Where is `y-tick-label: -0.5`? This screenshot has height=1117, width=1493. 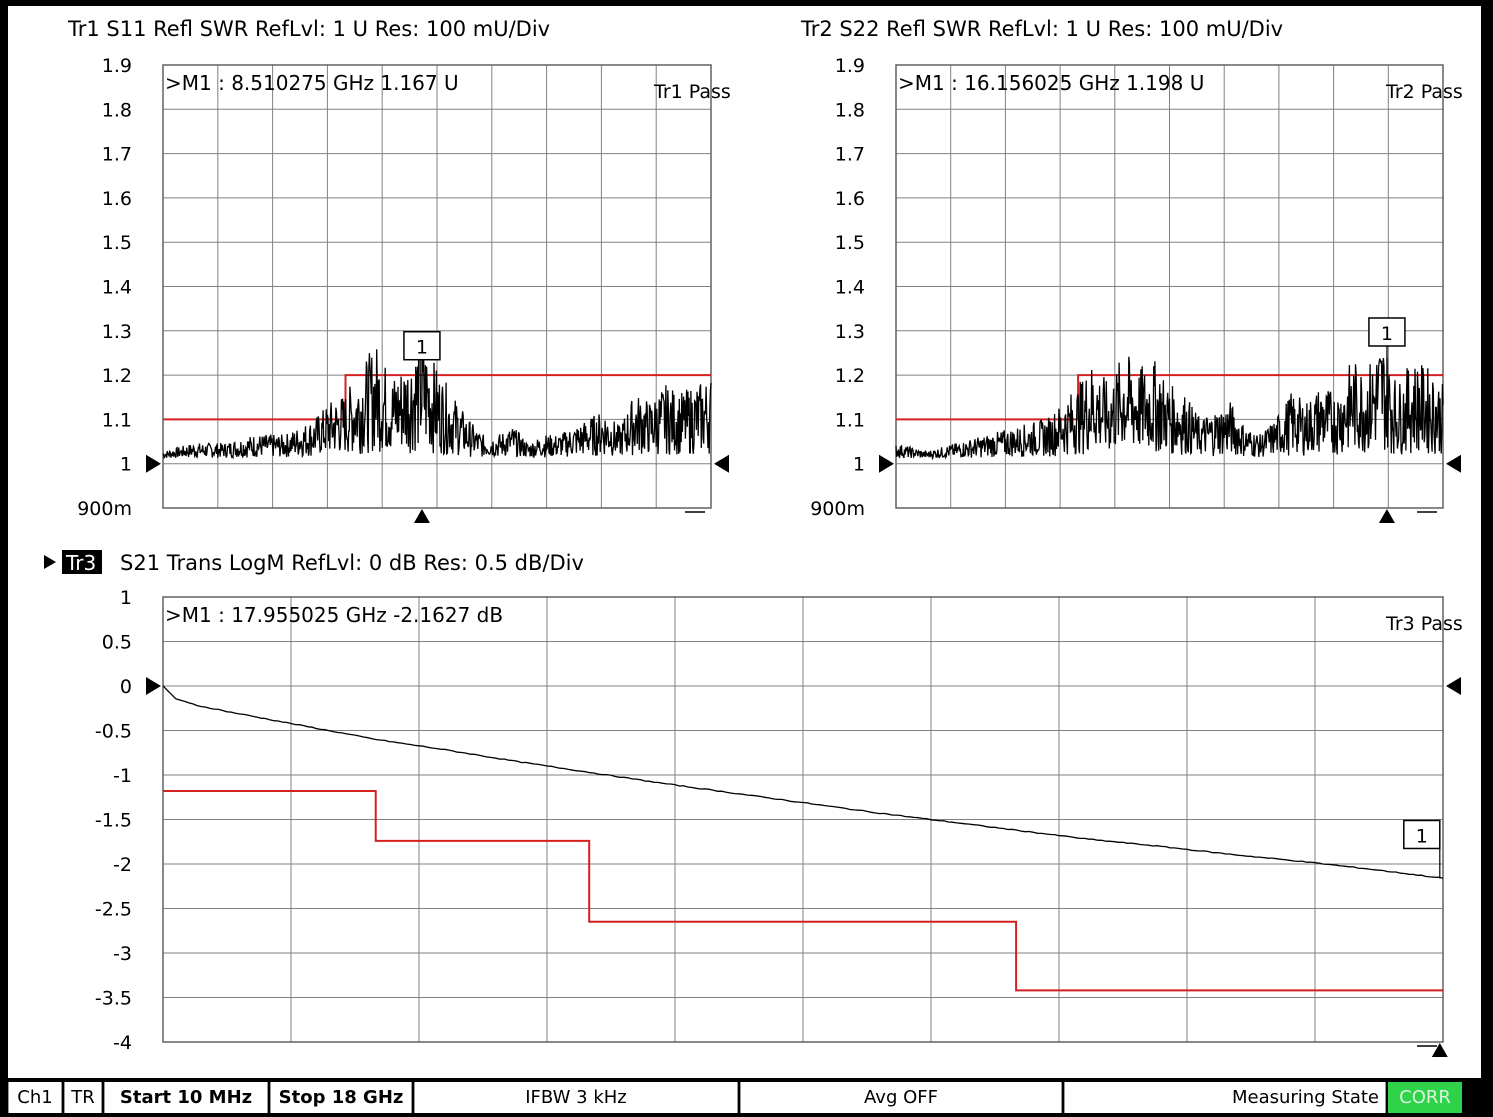 y-tick-label: -0.5 is located at coordinates (113, 732).